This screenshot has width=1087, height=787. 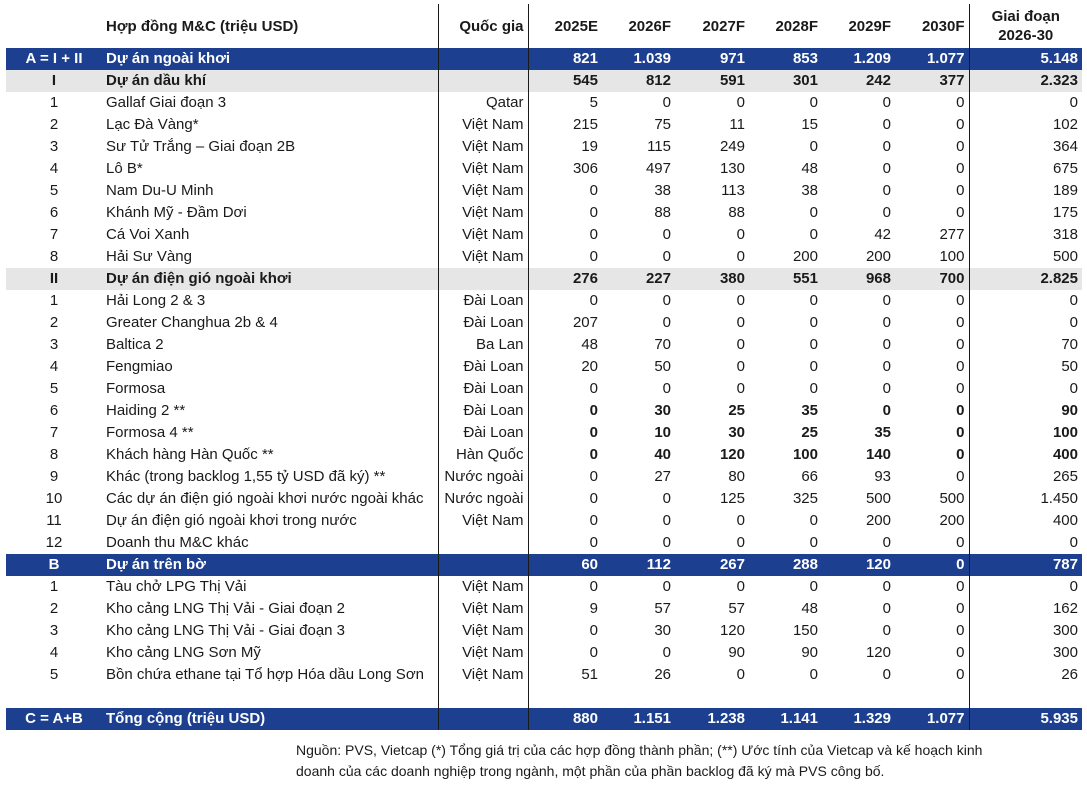 I want to click on row-period-total: 364, so click(x=1025, y=147).